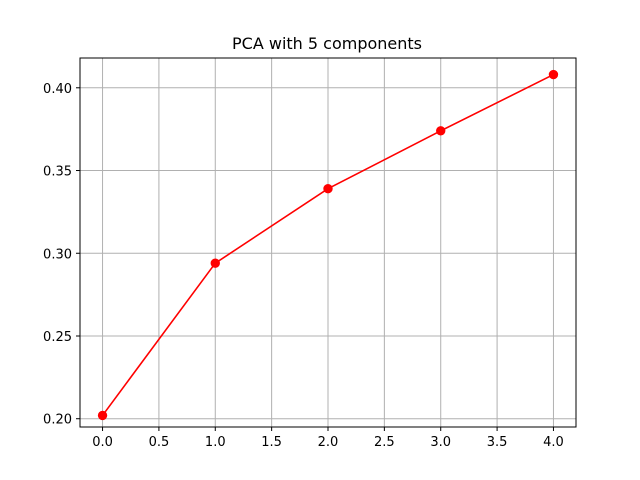  What do you see at coordinates (328, 442) in the screenshot?
I see `x-tick-label: 2.0` at bounding box center [328, 442].